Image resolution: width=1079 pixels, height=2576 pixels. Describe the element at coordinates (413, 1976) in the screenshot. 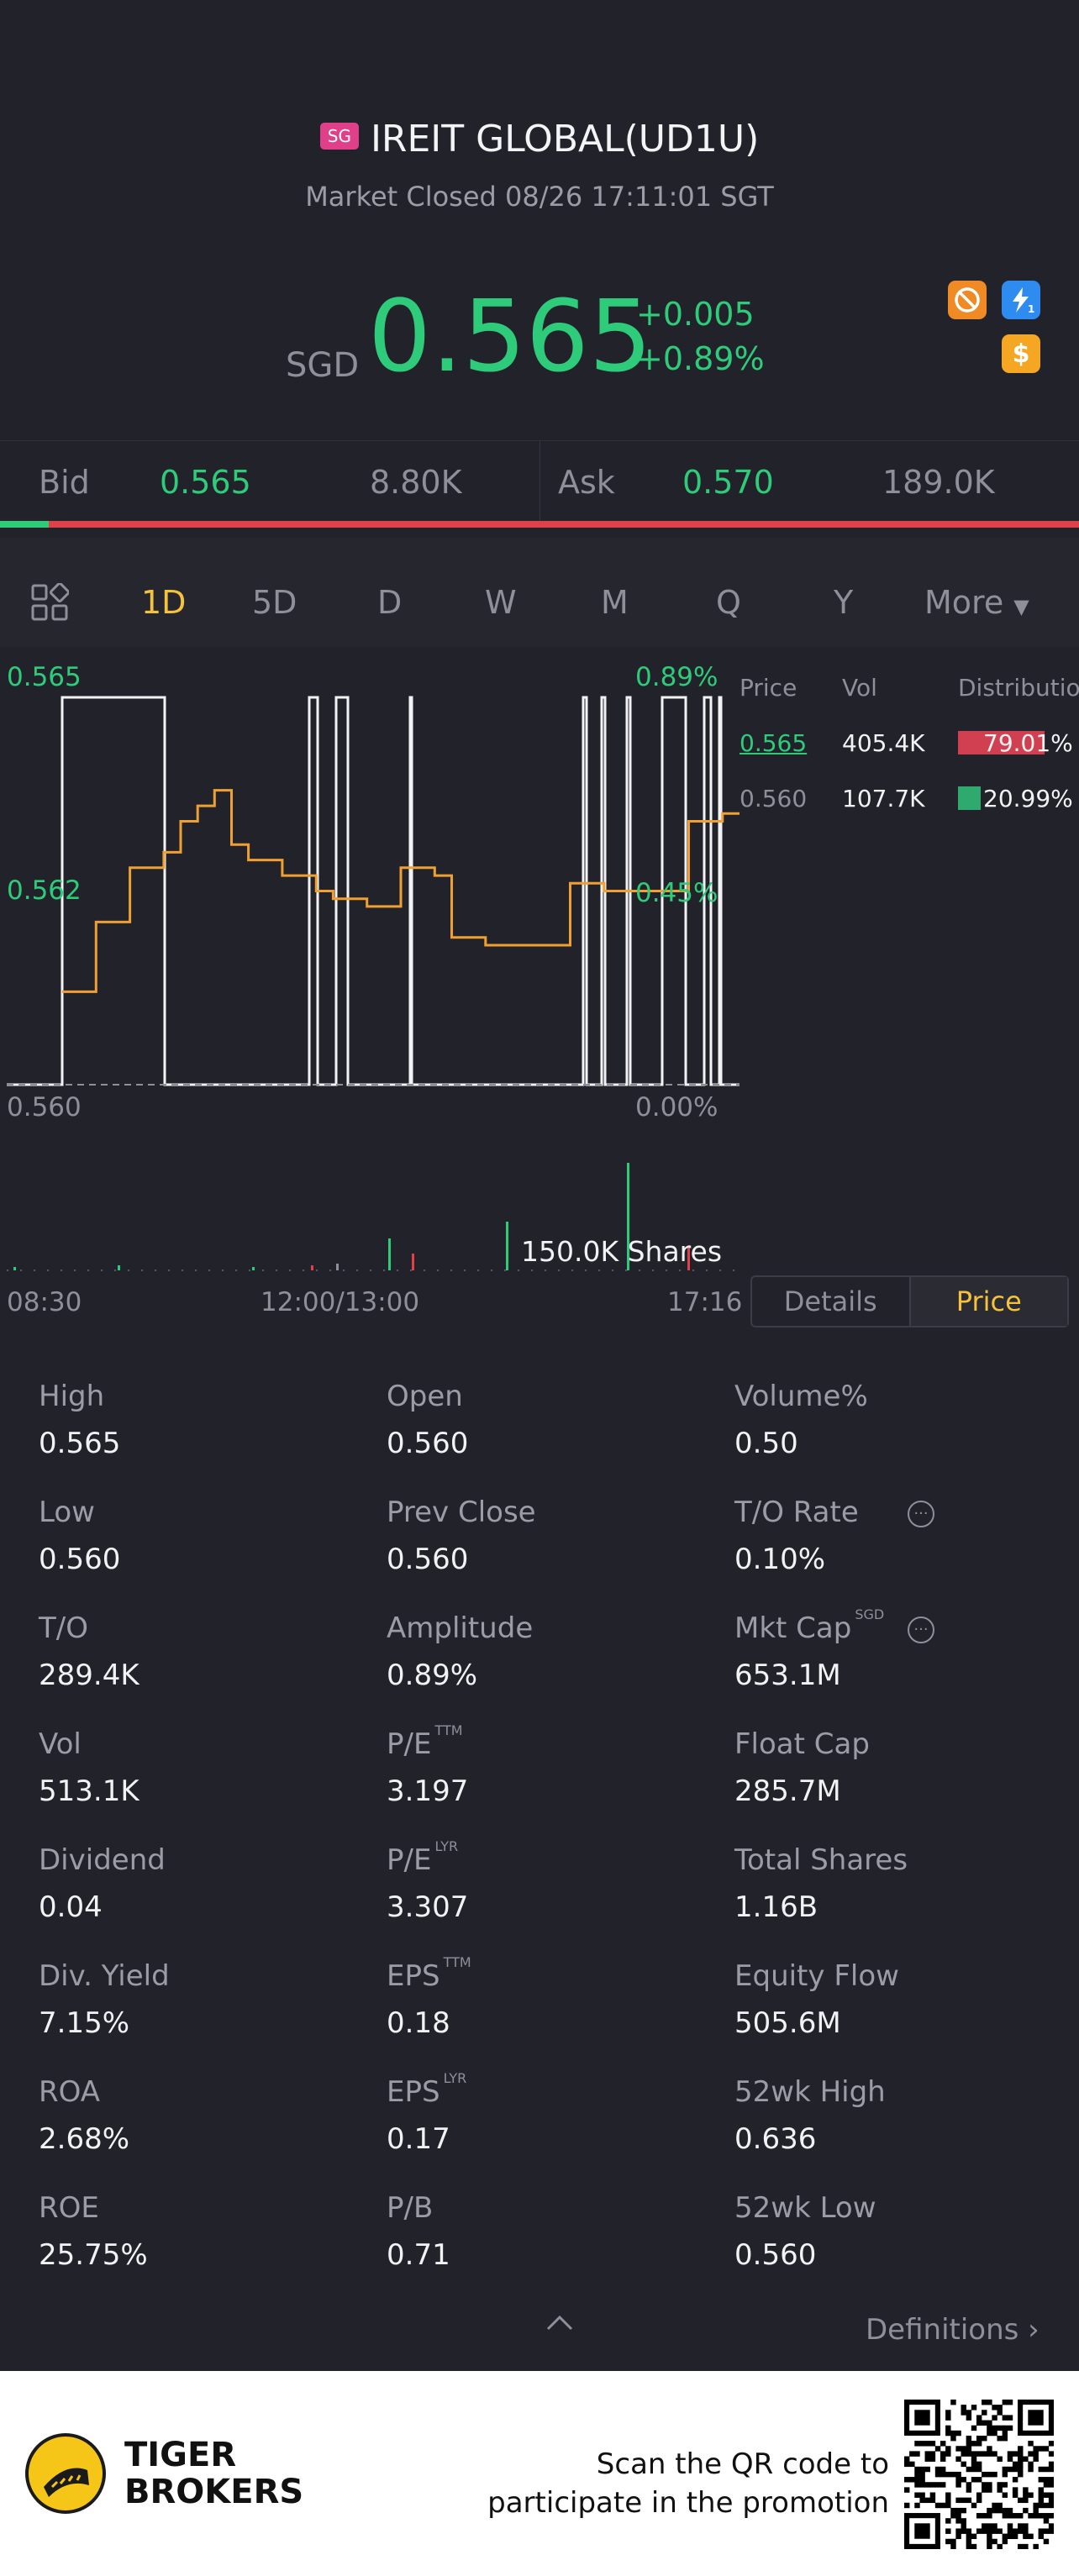

I see `stat-label-text: EPS` at that location.